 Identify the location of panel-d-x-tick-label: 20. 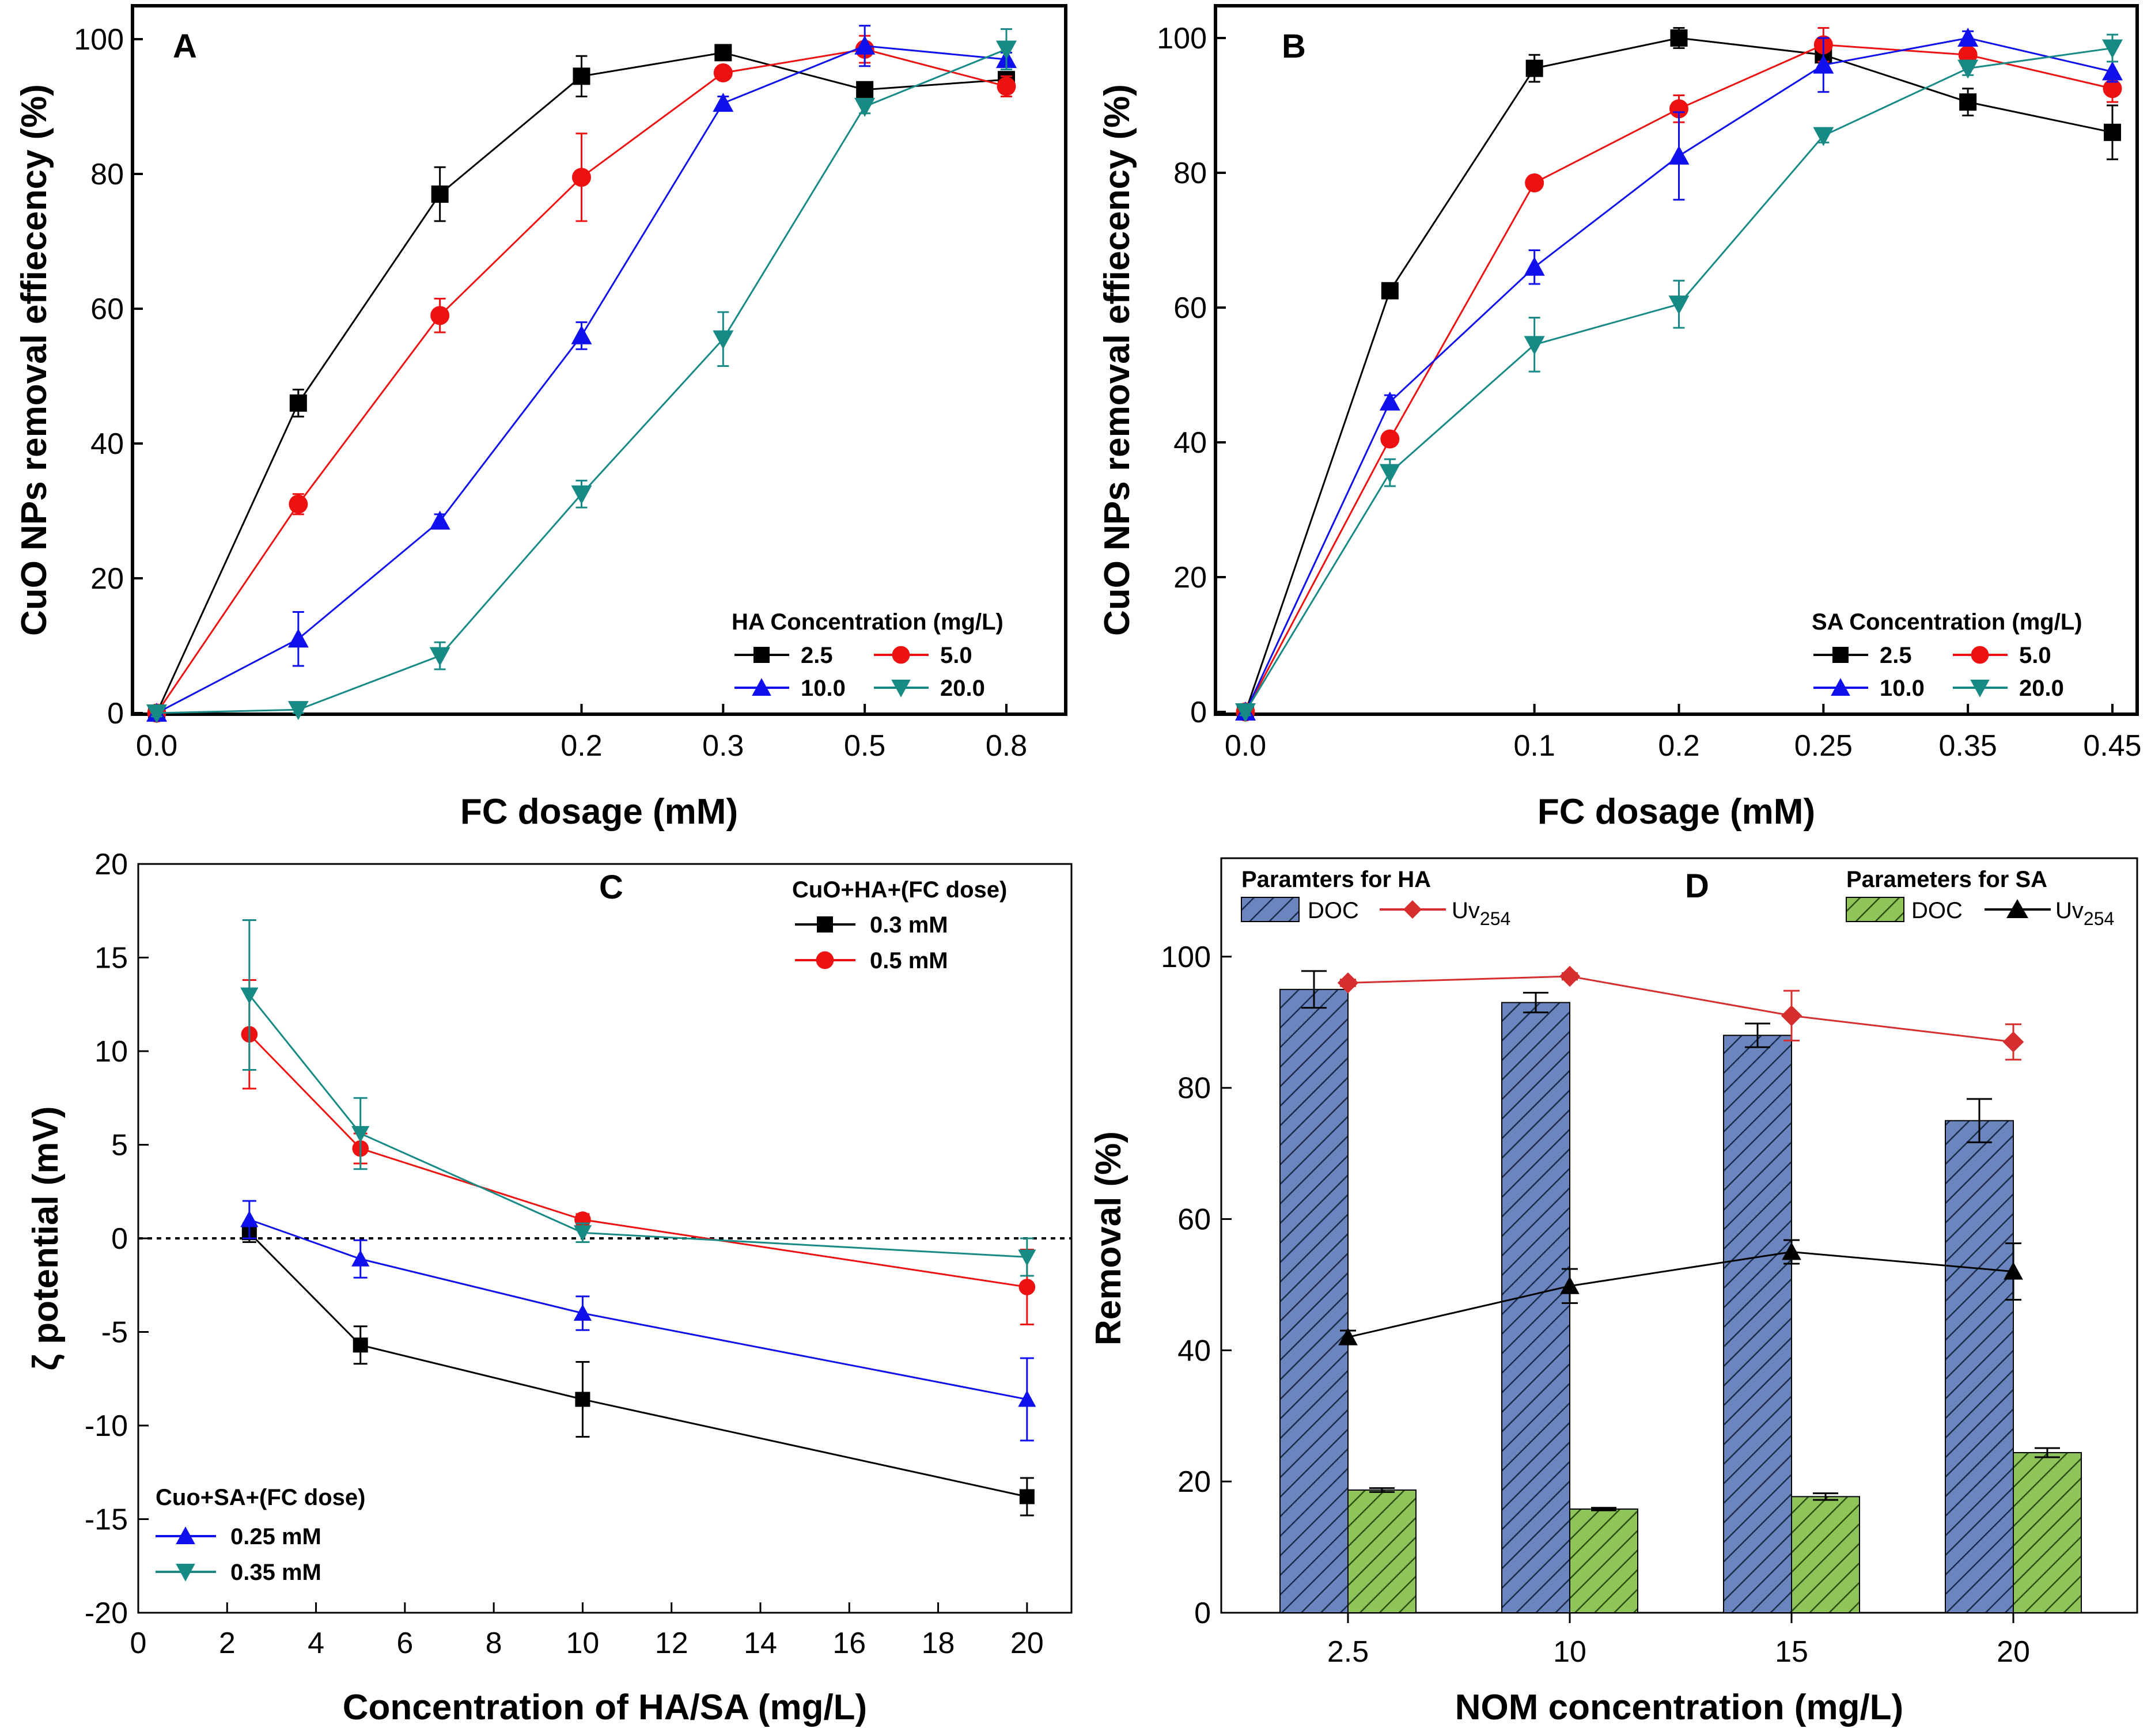
(2013, 1652).